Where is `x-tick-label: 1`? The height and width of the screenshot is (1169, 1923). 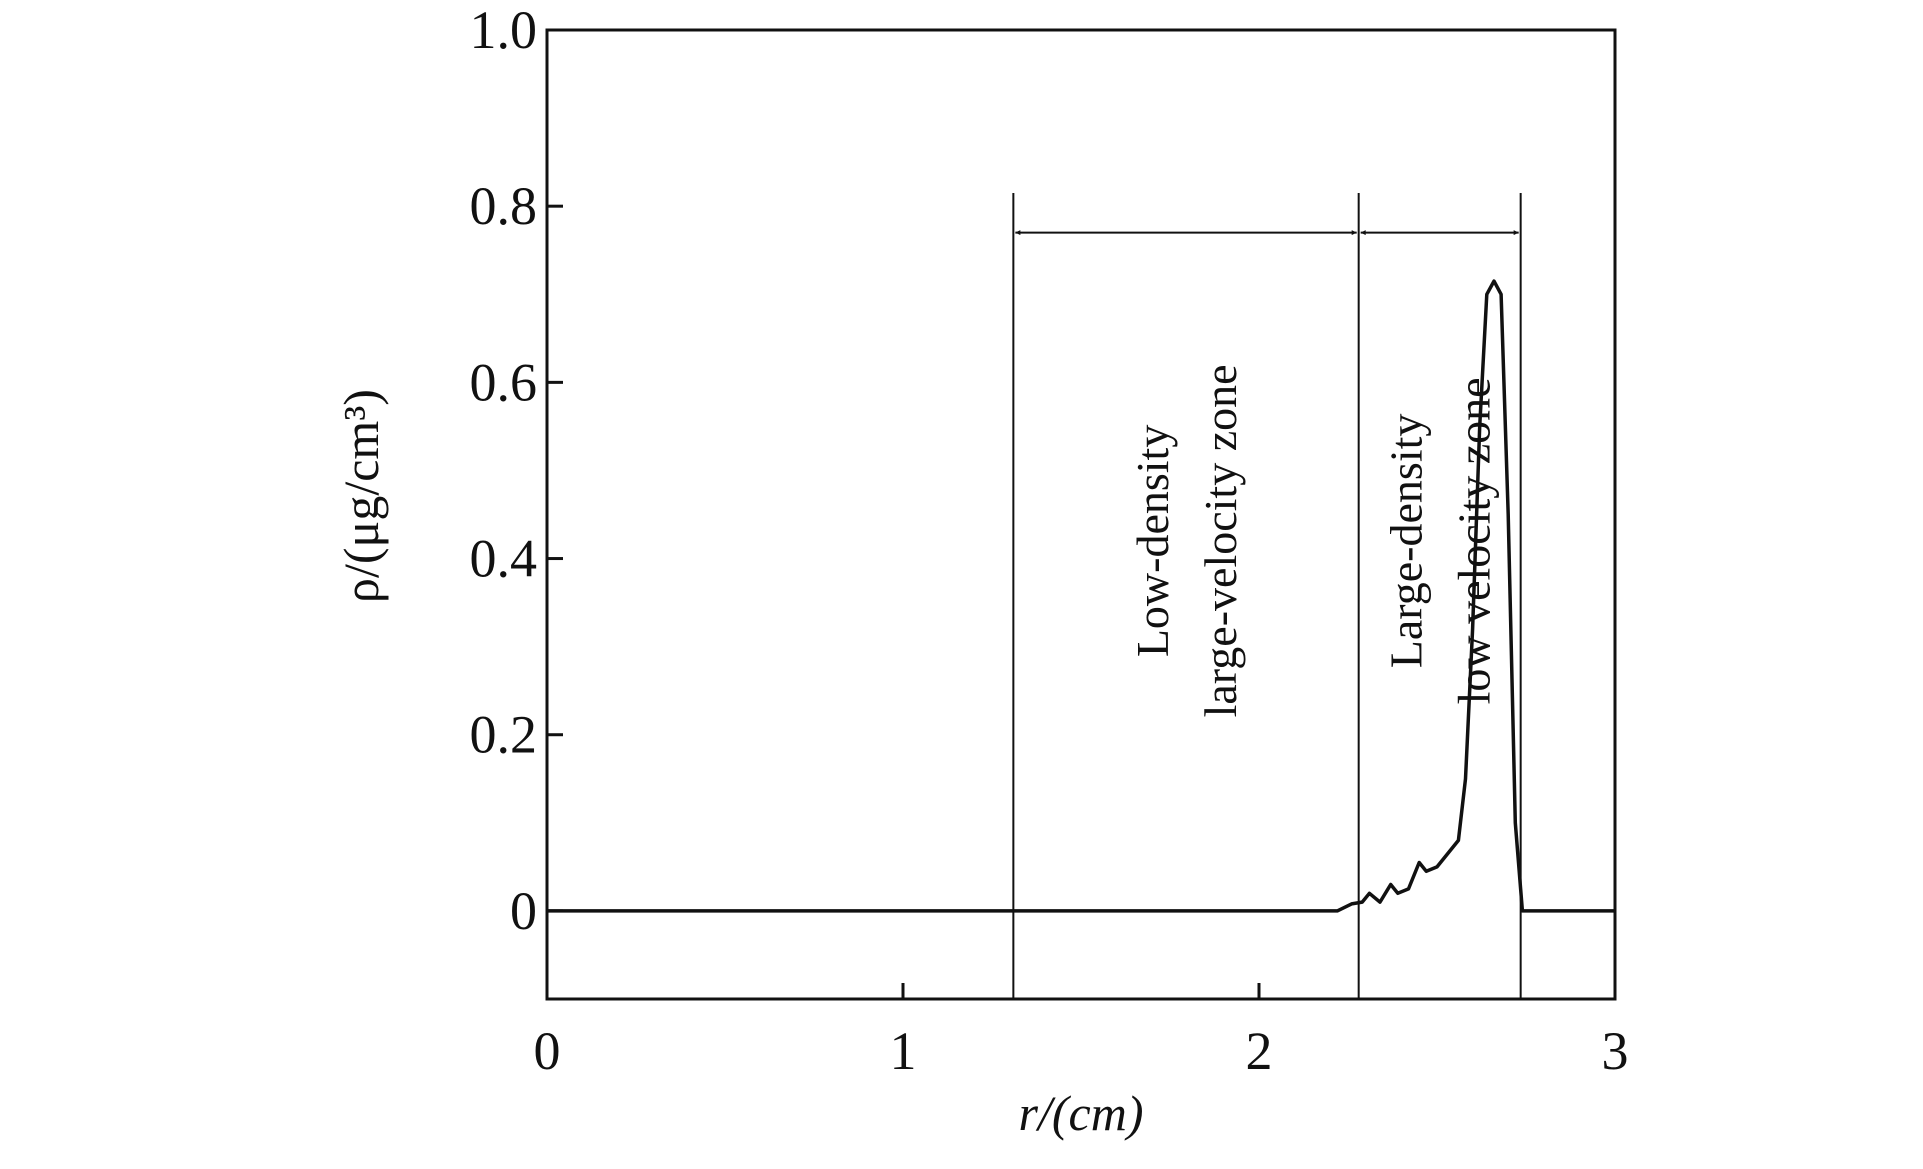 x-tick-label: 1 is located at coordinates (903, 1051).